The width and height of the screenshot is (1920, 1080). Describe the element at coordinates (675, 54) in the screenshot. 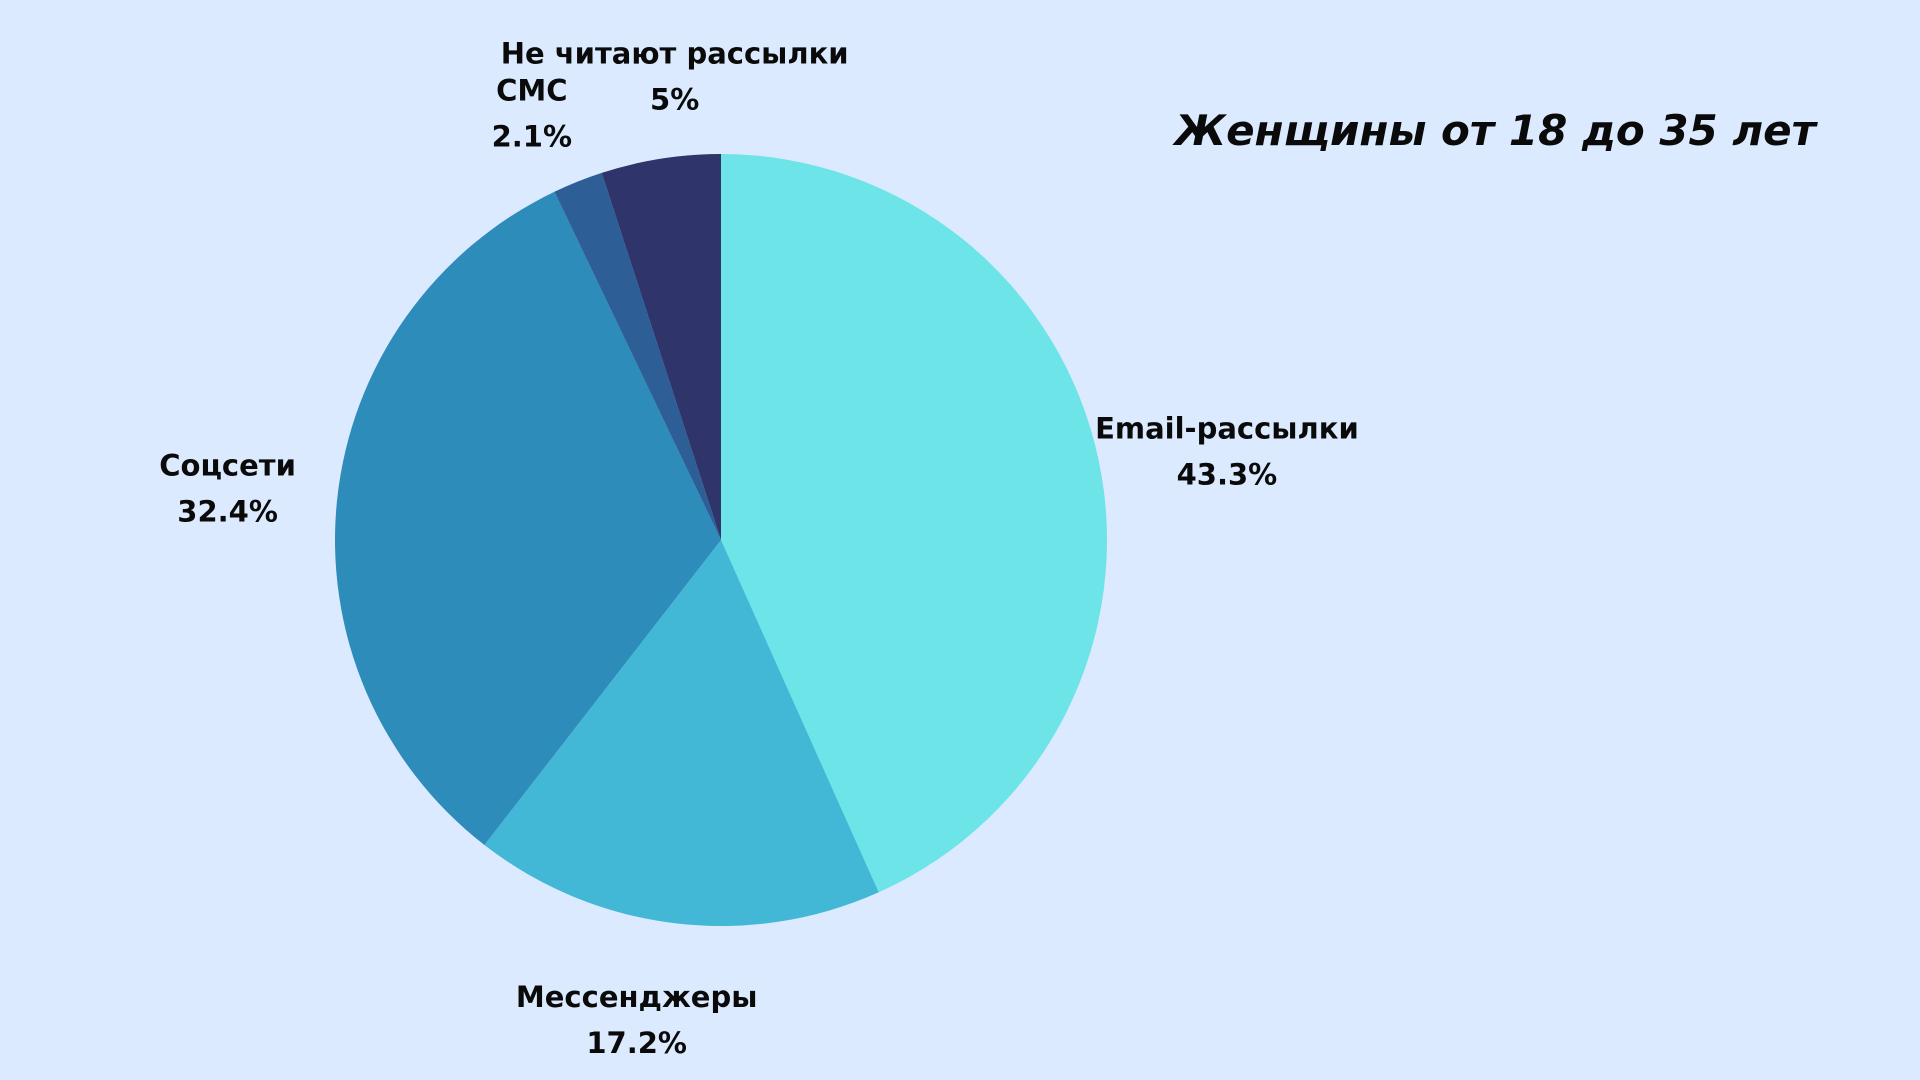

I see `slice-label-4: Не читают рассылки` at that location.